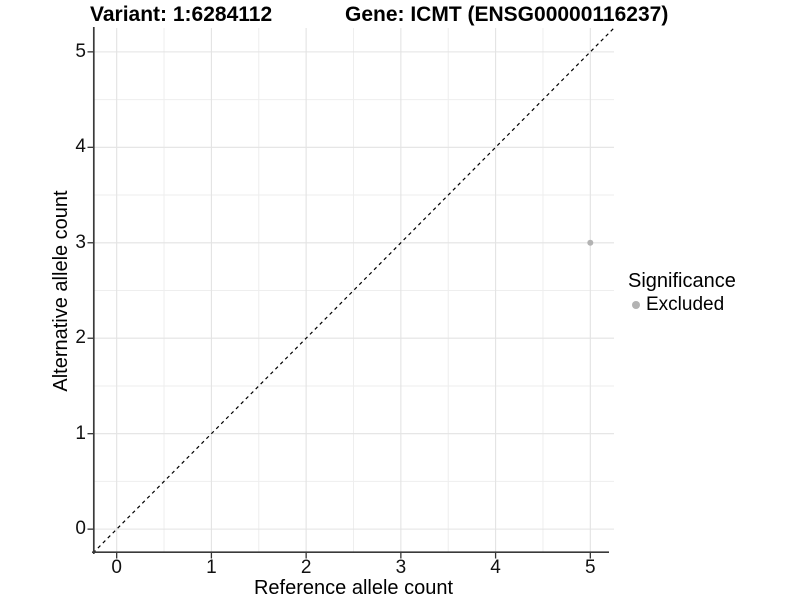 The image size is (800, 600). Describe the element at coordinates (80, 338) in the screenshot. I see `y-tick-label: 2` at that location.